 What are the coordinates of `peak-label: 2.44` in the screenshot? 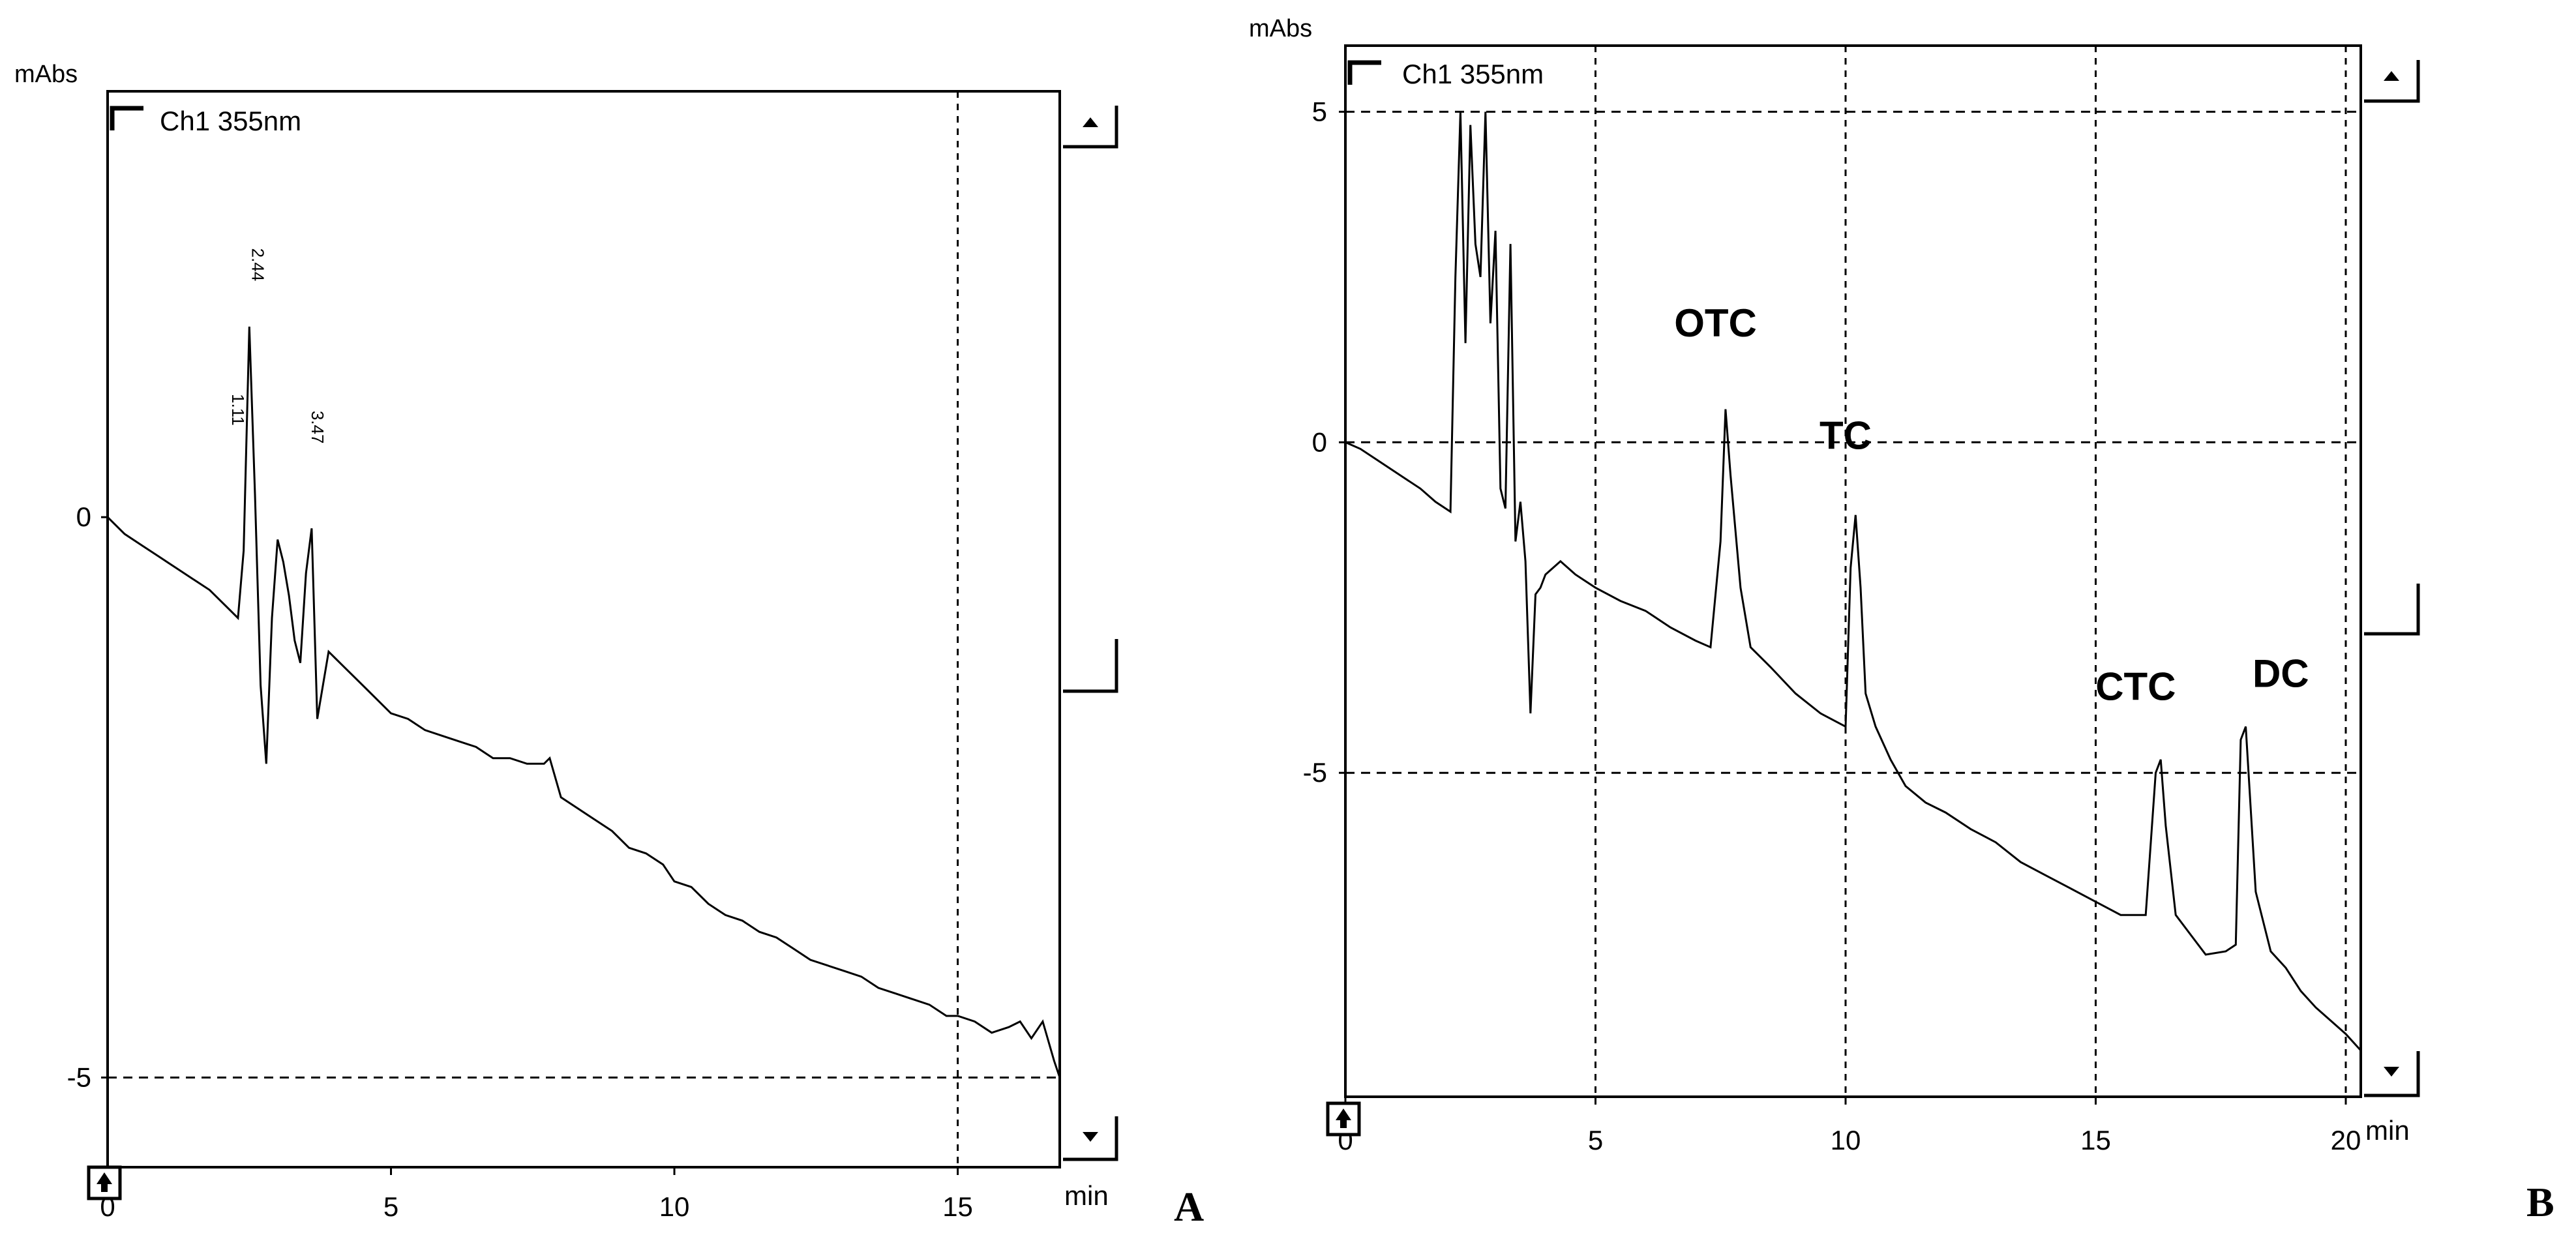 It's located at (258, 265).